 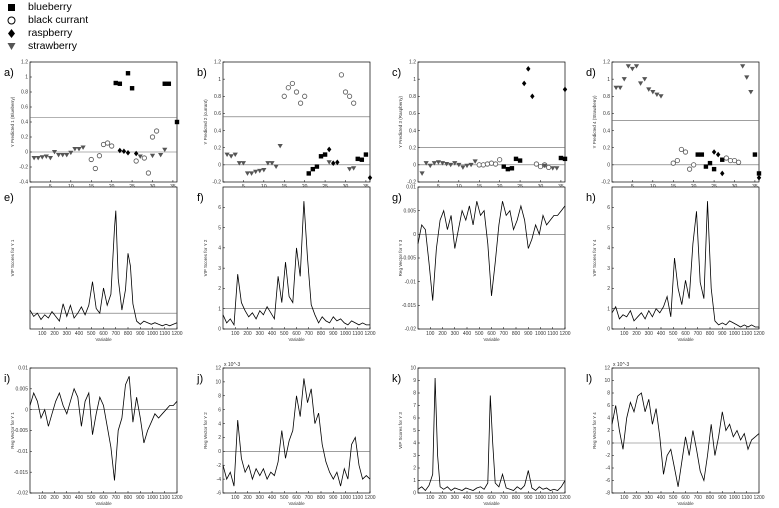 I want to click on y-tick-label: -0.01, so click(x=23, y=452).